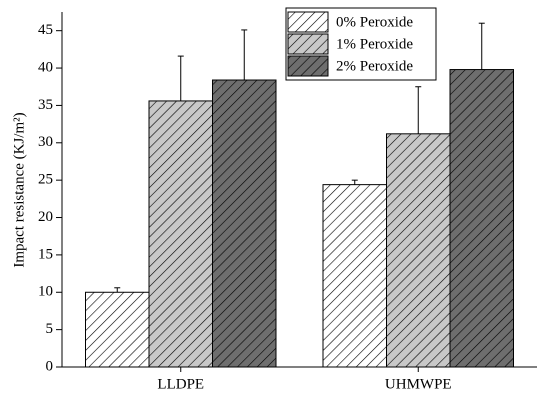  What do you see at coordinates (45, 105) in the screenshot?
I see `y-tick-label: 35` at bounding box center [45, 105].